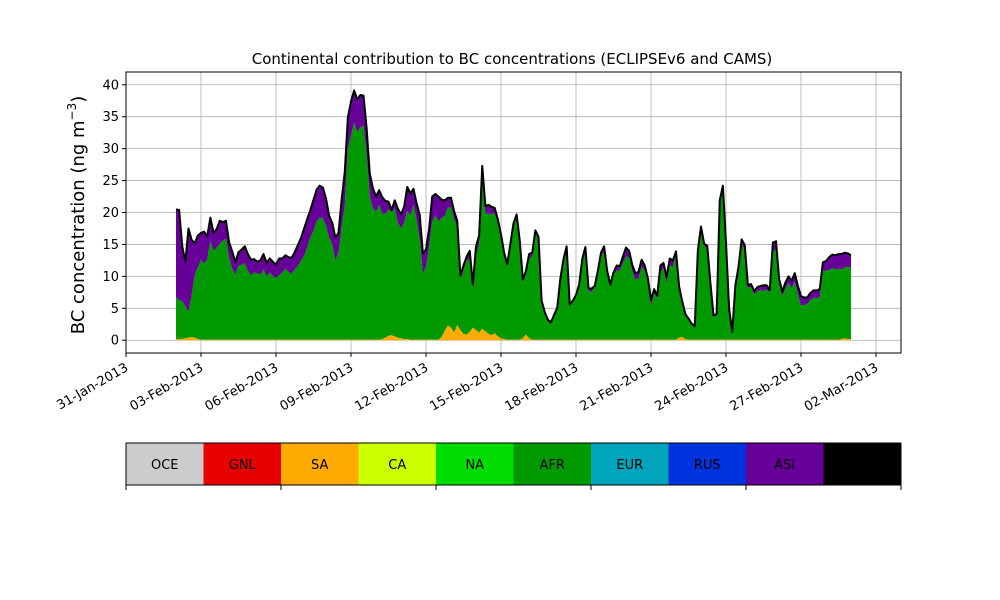 This screenshot has width=1000, height=600. Describe the element at coordinates (110, 181) in the screenshot. I see `y-tick-label: 25` at that location.